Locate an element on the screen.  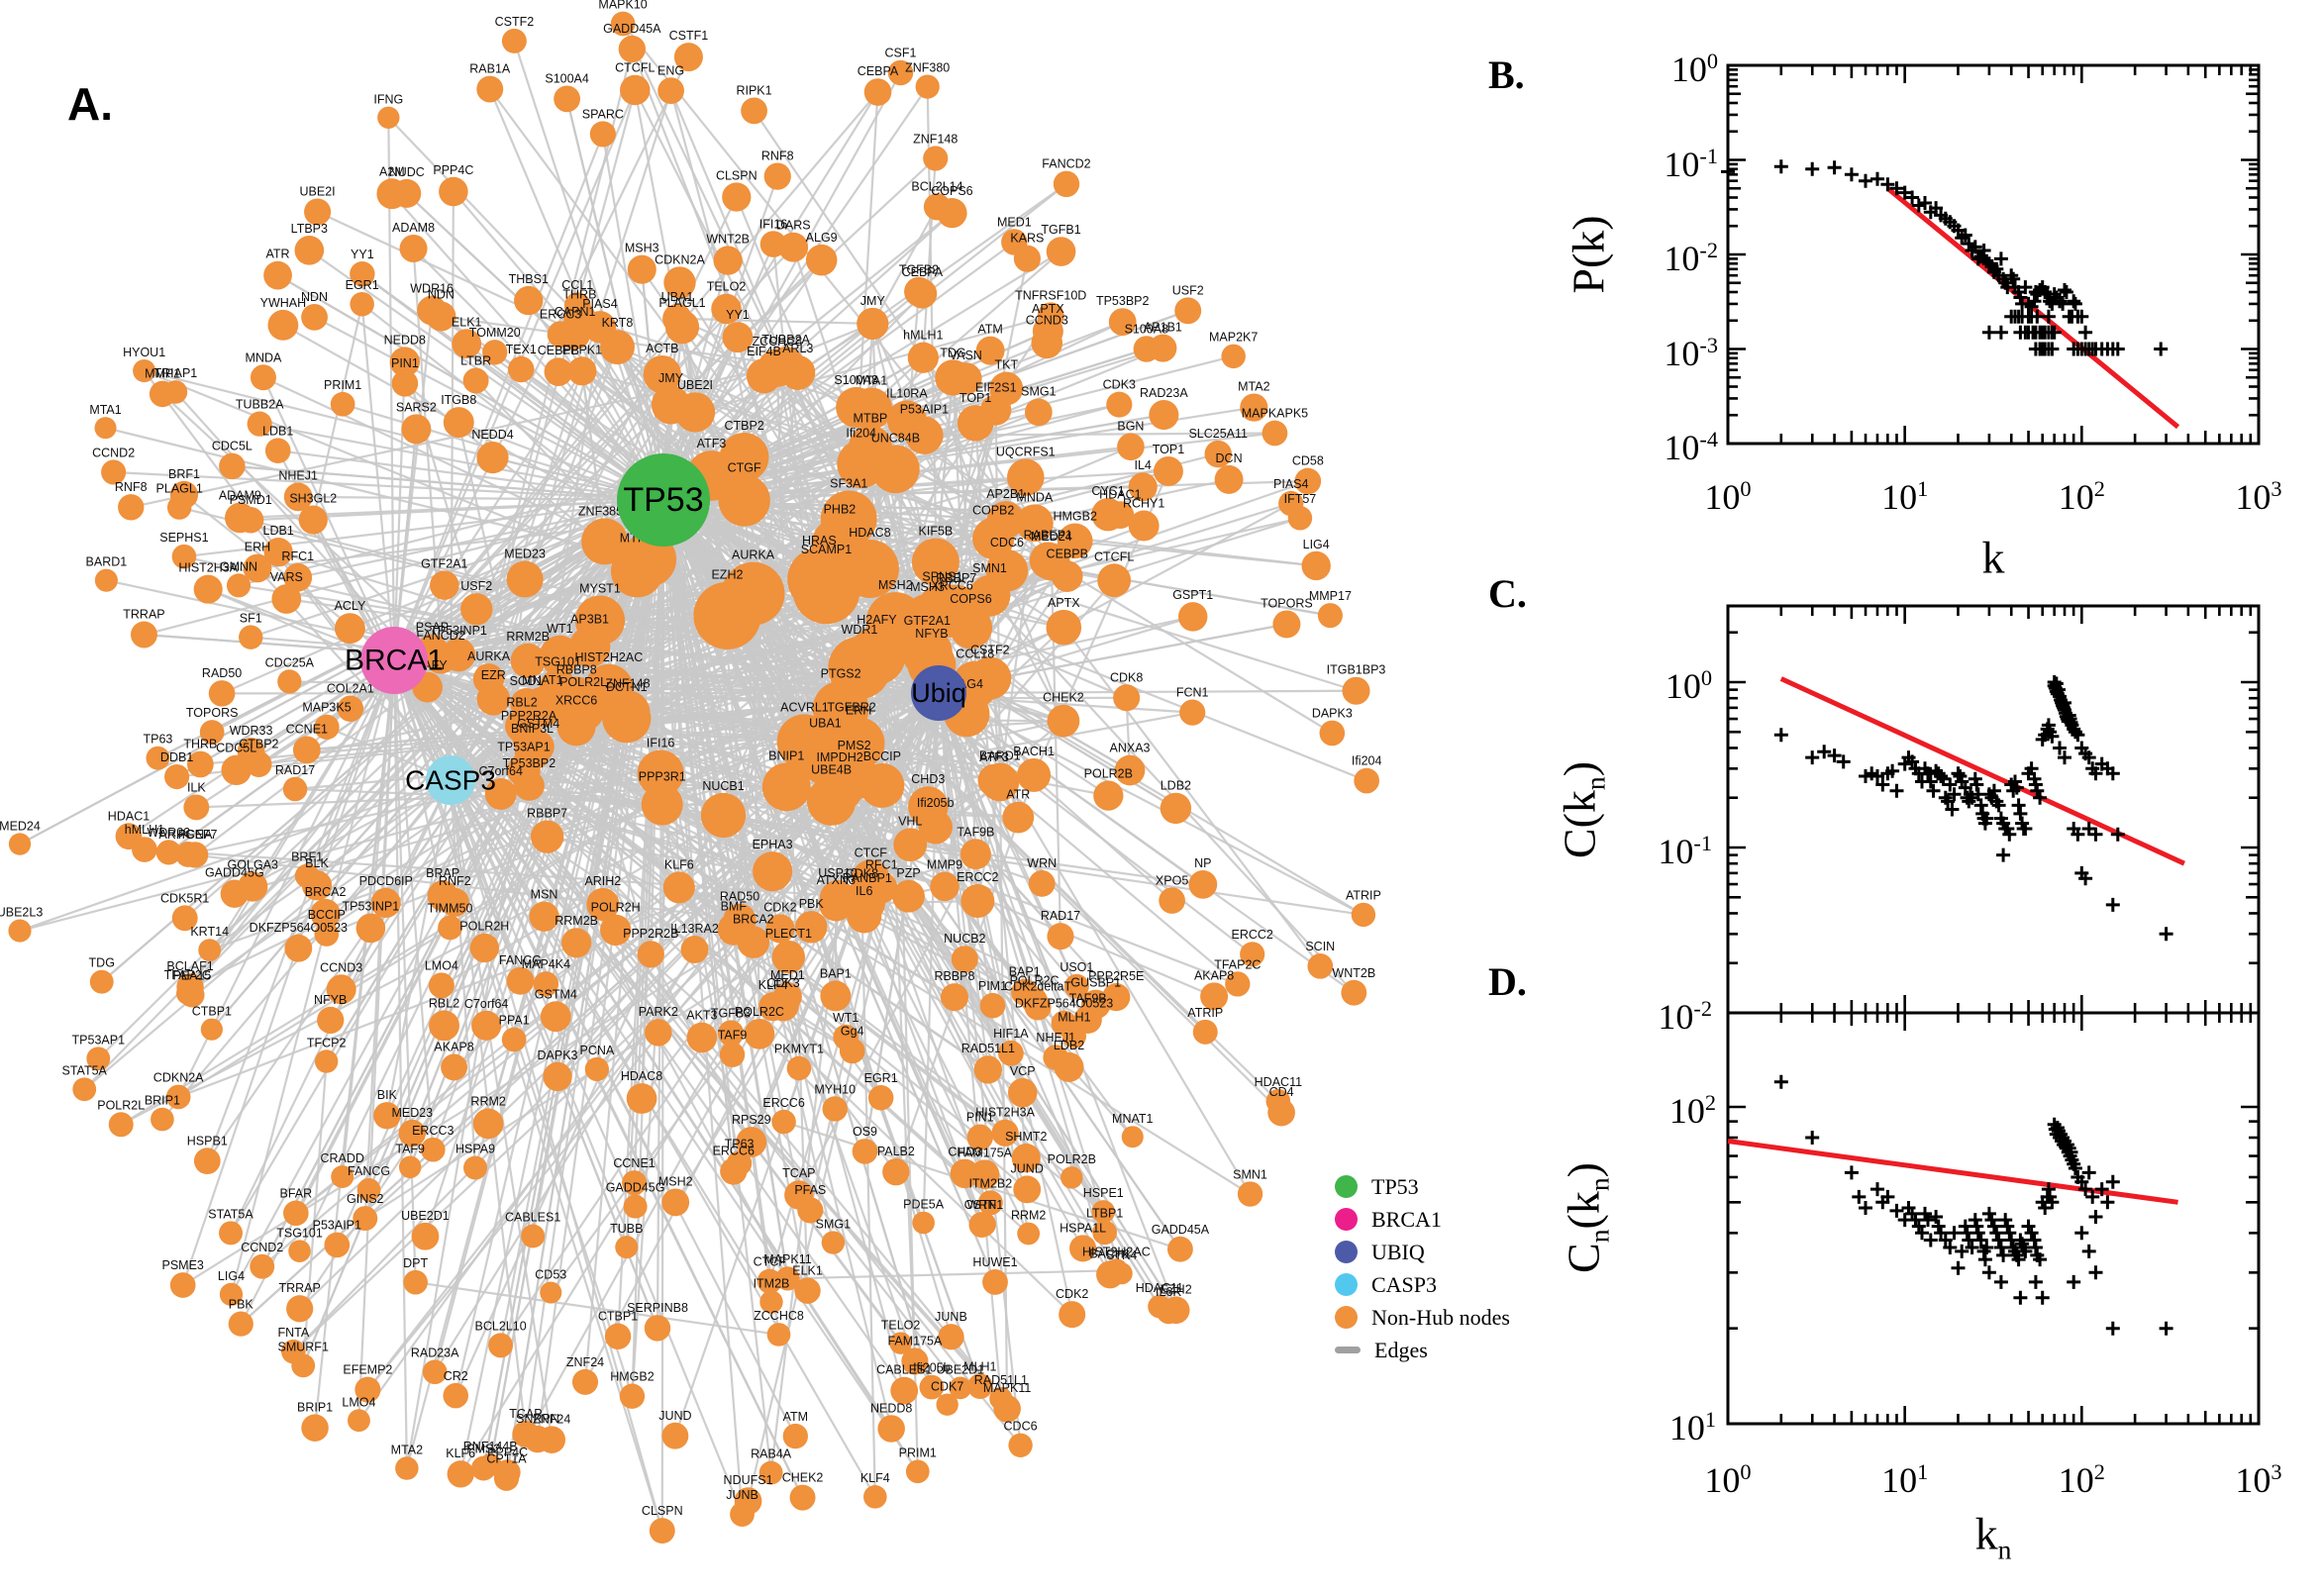
network-node-label: THRB is located at coordinates (200, 744).